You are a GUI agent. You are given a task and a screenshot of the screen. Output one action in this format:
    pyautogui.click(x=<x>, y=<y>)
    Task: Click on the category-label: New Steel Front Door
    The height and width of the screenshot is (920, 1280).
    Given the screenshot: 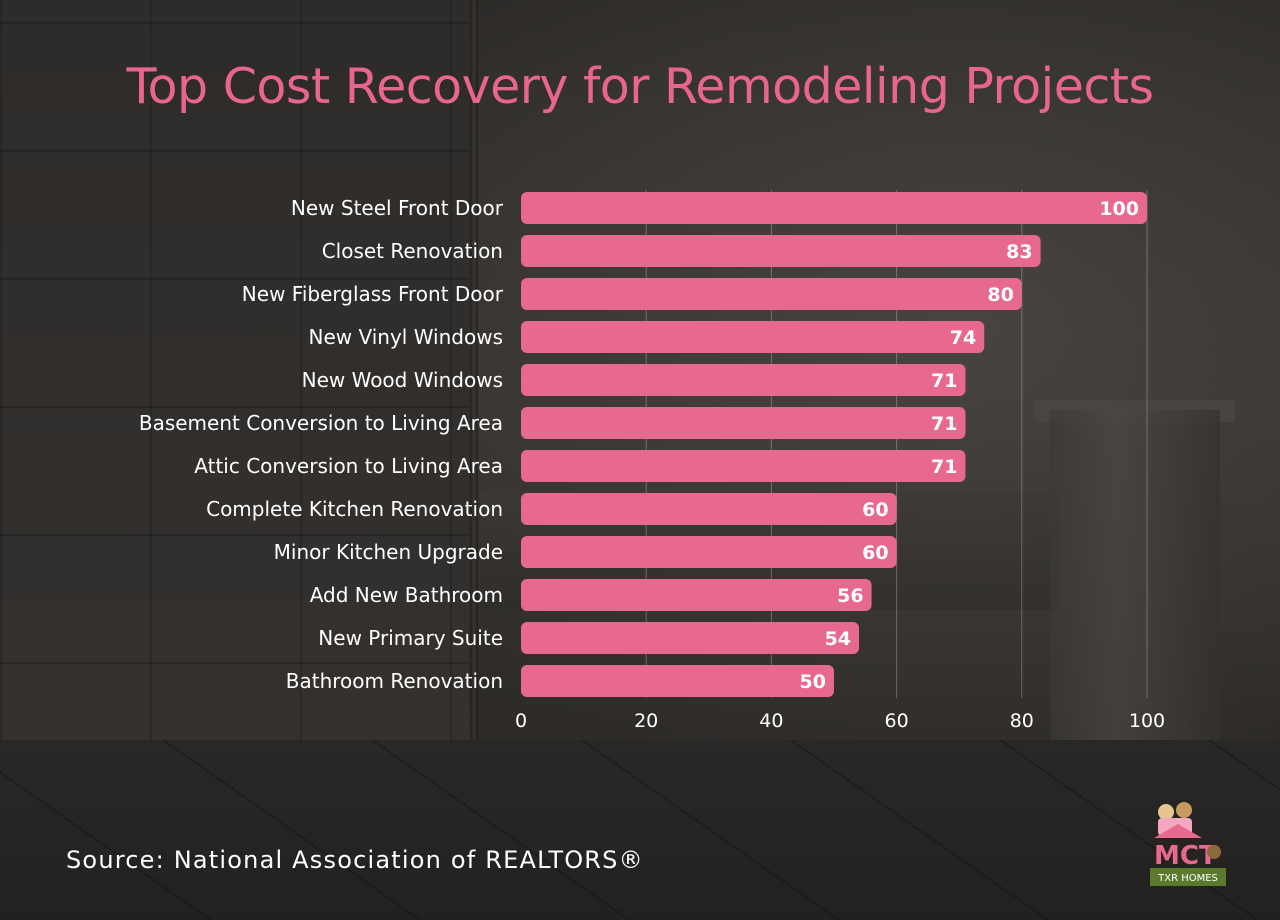 What is the action you would take?
    pyautogui.click(x=397, y=208)
    